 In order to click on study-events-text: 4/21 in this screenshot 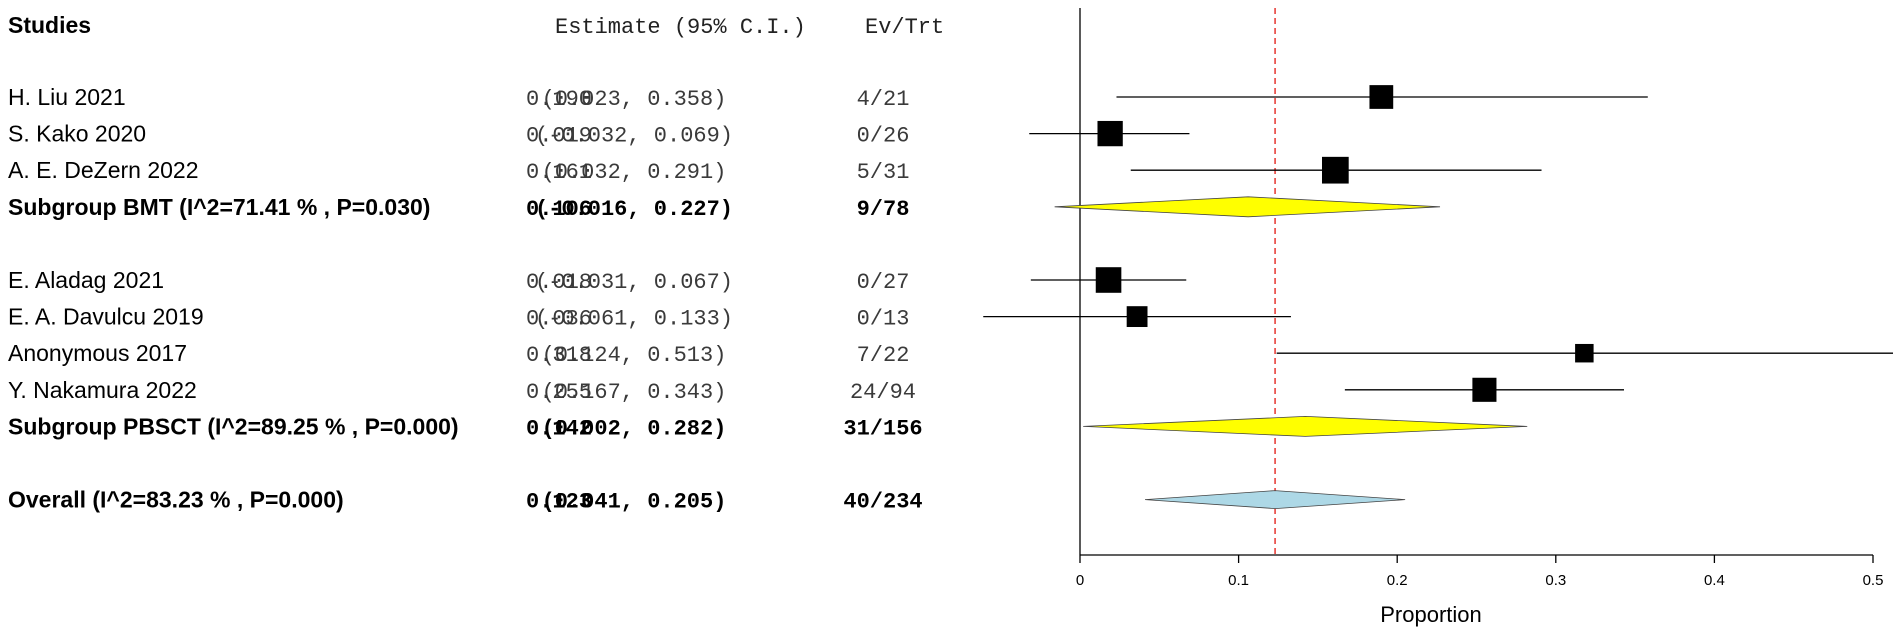, I will do `click(883, 99)`.